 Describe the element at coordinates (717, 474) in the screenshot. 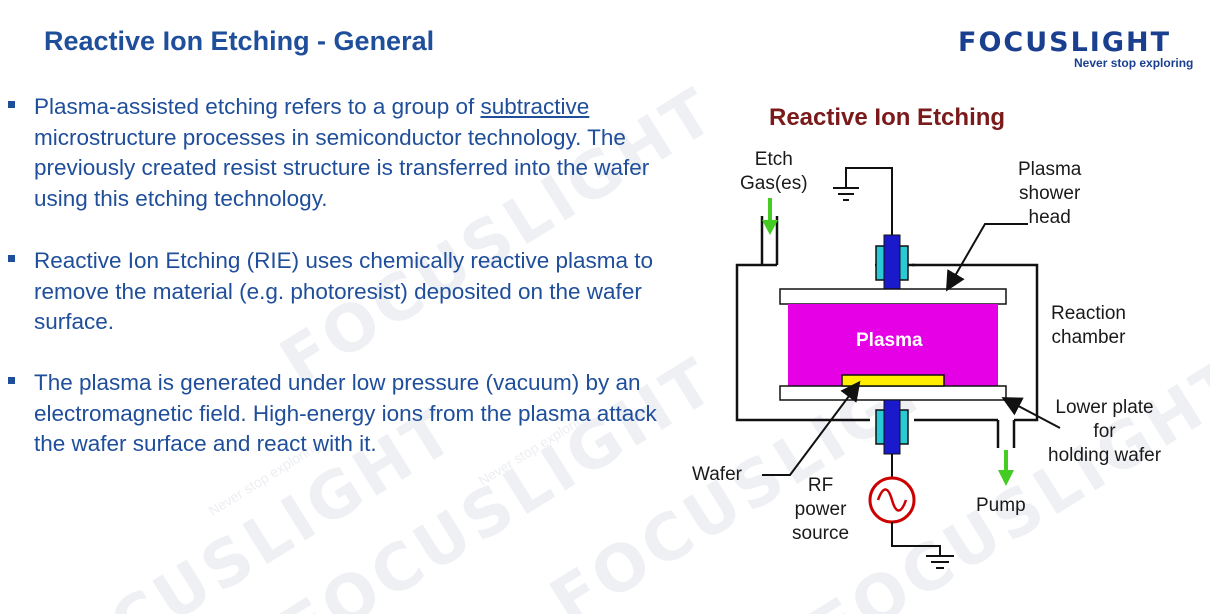

I see `label-wafer: Wafer` at that location.